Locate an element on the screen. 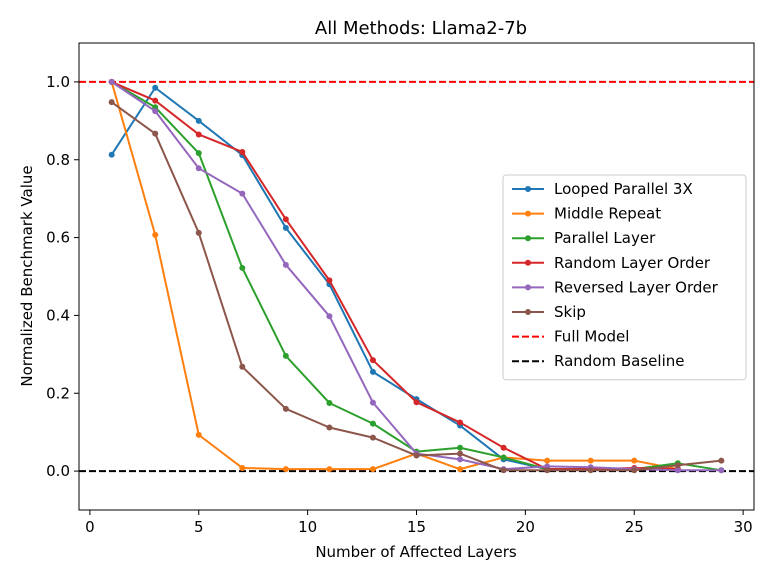 The height and width of the screenshot is (581, 775). y-axis: 0.0 0.2 0.4 0.6 0.8 1.0 is located at coordinates (62, 276).